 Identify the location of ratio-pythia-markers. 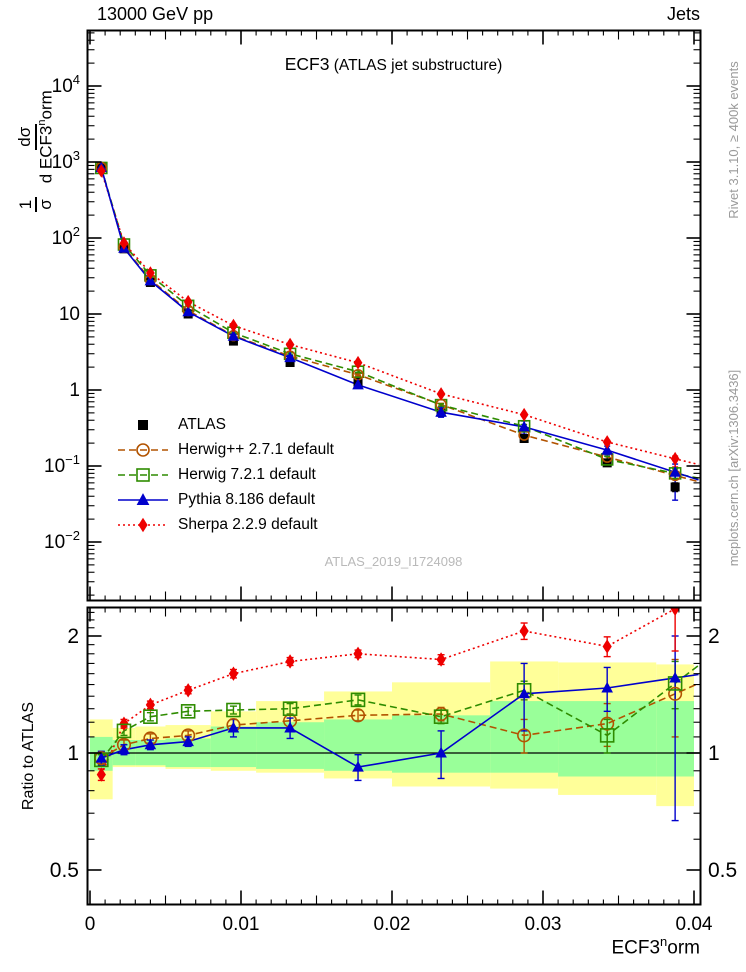
(388, 721).